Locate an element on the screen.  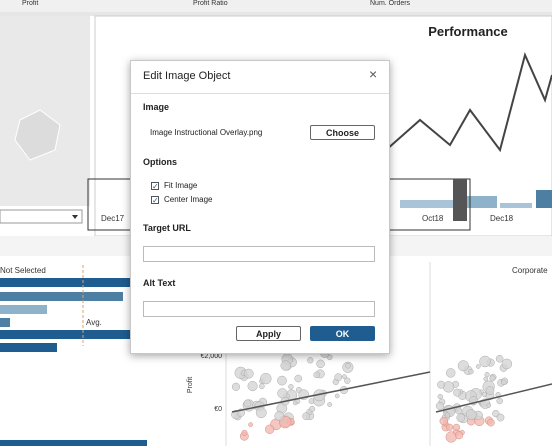
map is located at coordinates (45, 111).